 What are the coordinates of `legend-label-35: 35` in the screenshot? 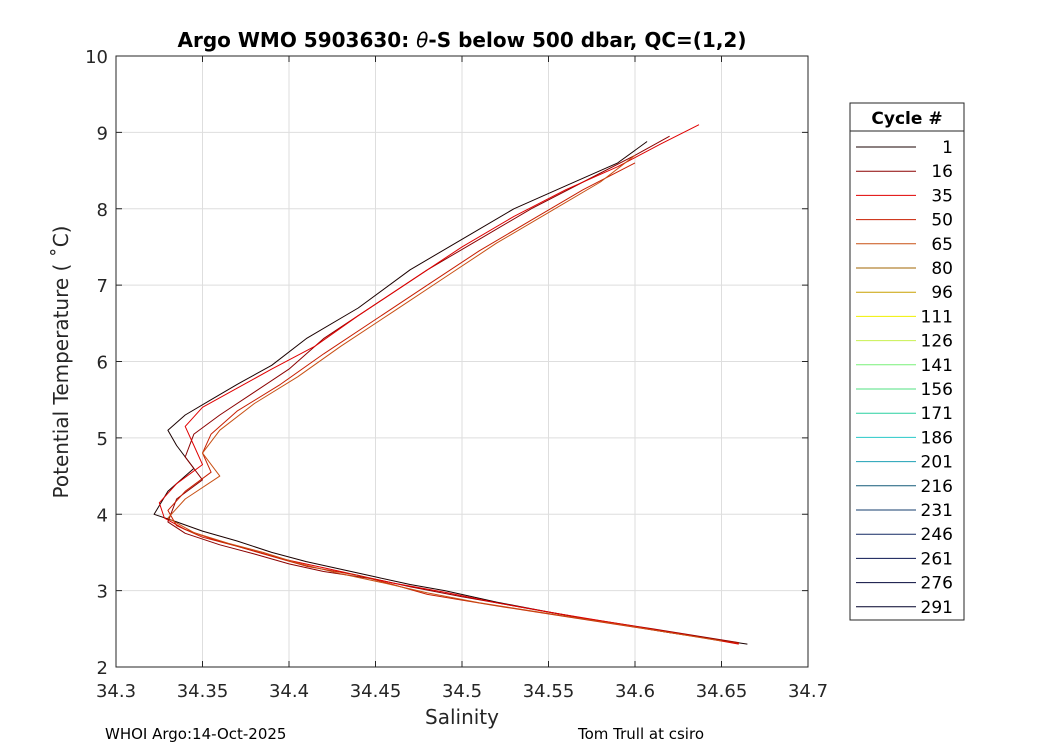 It's located at (942, 196).